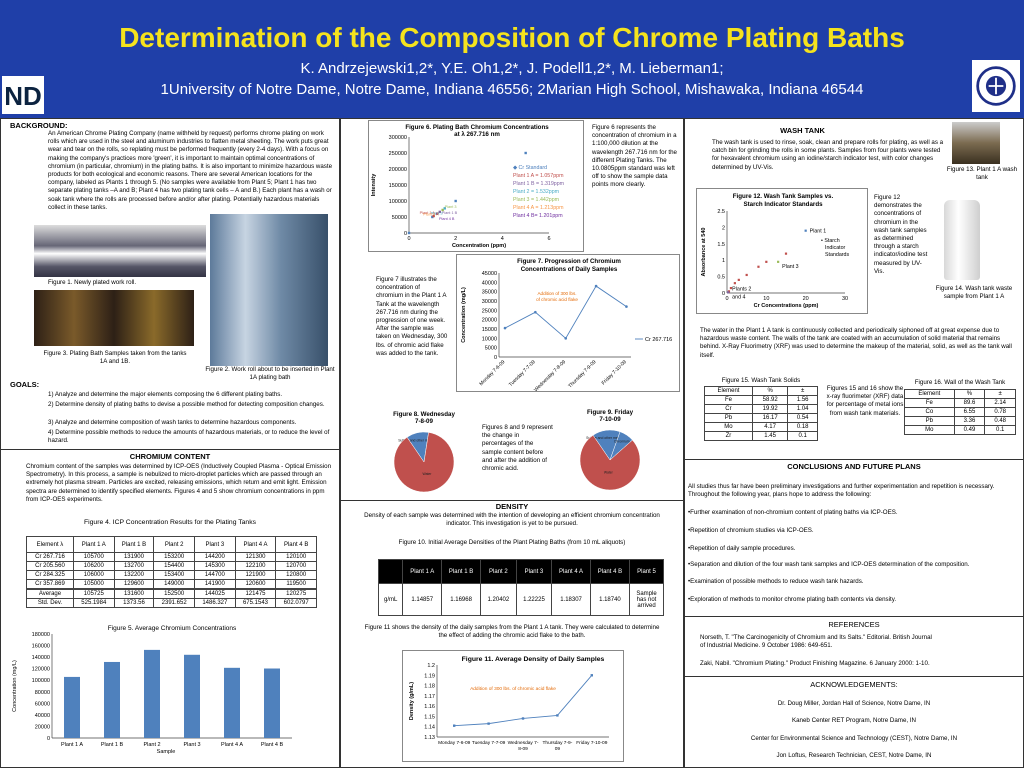 This screenshot has width=1024, height=768. I want to click on x-axis-label: Sample, so click(166, 752).